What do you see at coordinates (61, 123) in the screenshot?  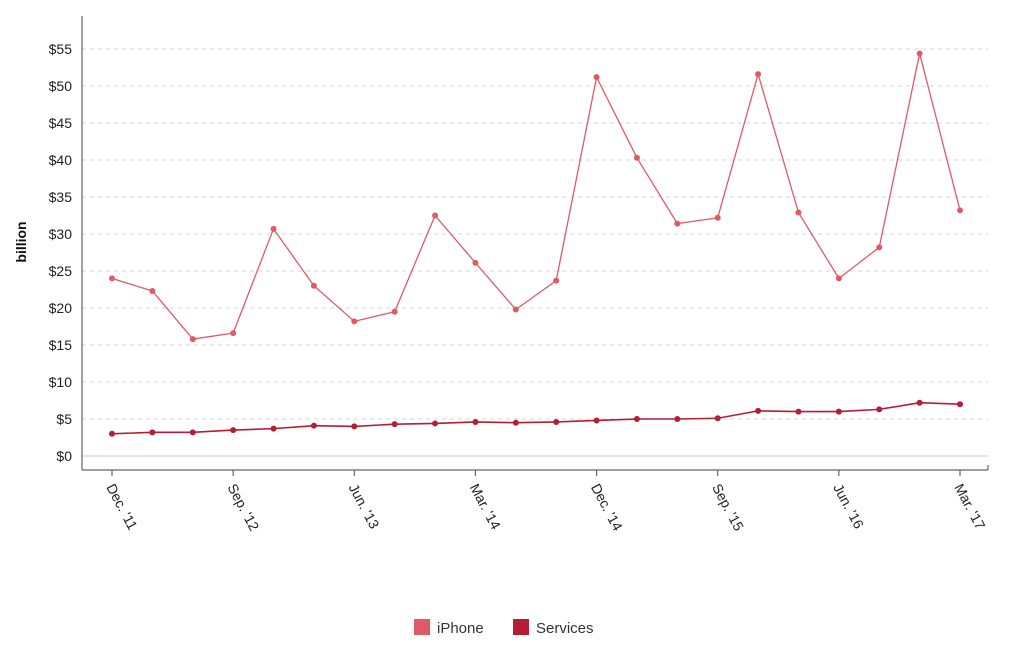 I see `y-tick-label: $45` at bounding box center [61, 123].